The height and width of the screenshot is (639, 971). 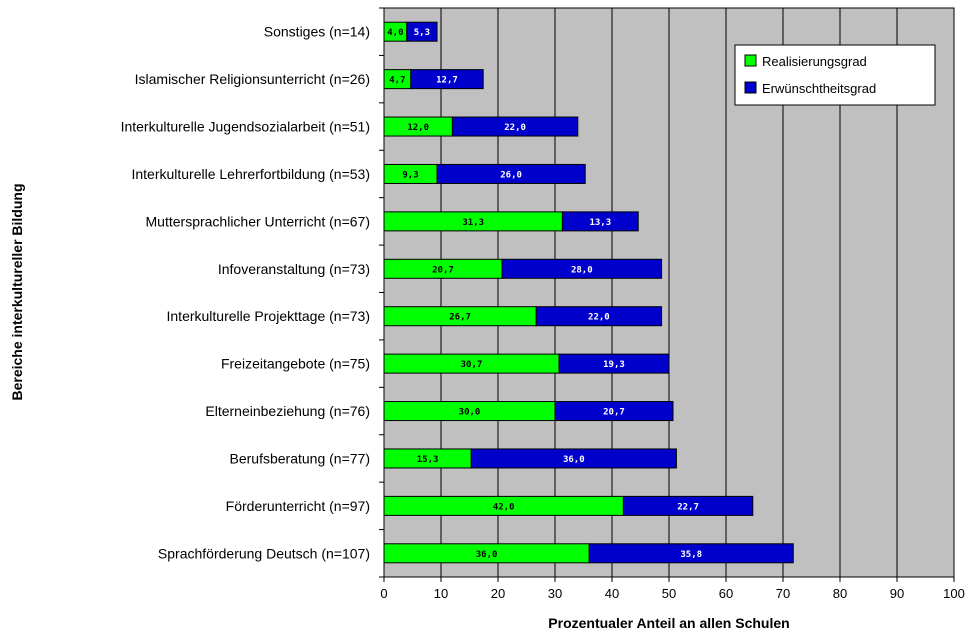 I want to click on category-label: Infoveranstaltung (n=73), so click(x=294, y=269).